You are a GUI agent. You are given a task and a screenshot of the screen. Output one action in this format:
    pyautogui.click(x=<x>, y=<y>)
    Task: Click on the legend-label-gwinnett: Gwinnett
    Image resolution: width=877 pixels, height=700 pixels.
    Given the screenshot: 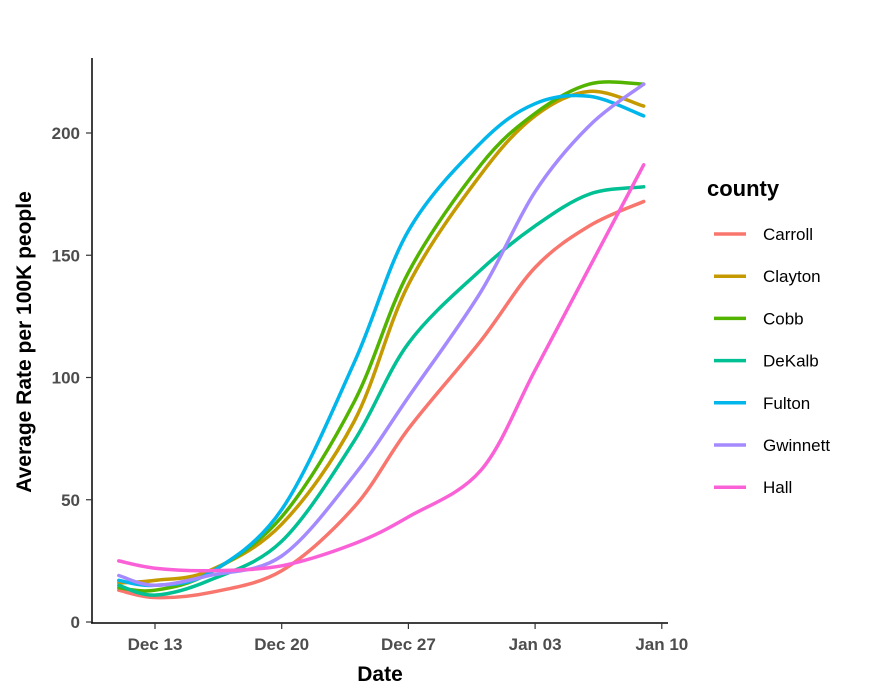 What is the action you would take?
    pyautogui.click(x=796, y=445)
    